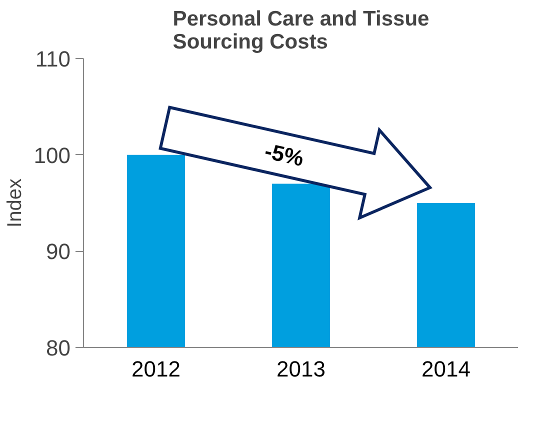  Describe the element at coordinates (58, 348) in the screenshot. I see `y-tick-label: 80` at that location.